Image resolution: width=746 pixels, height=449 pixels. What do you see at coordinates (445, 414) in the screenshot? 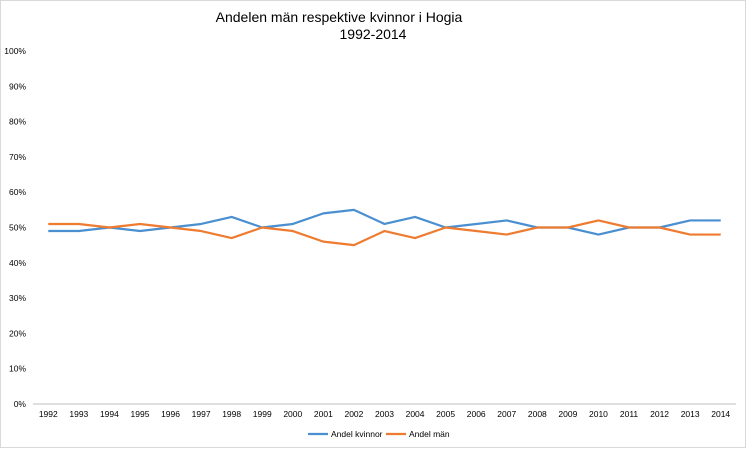
I see `x-tick-label: 2005` at bounding box center [445, 414].